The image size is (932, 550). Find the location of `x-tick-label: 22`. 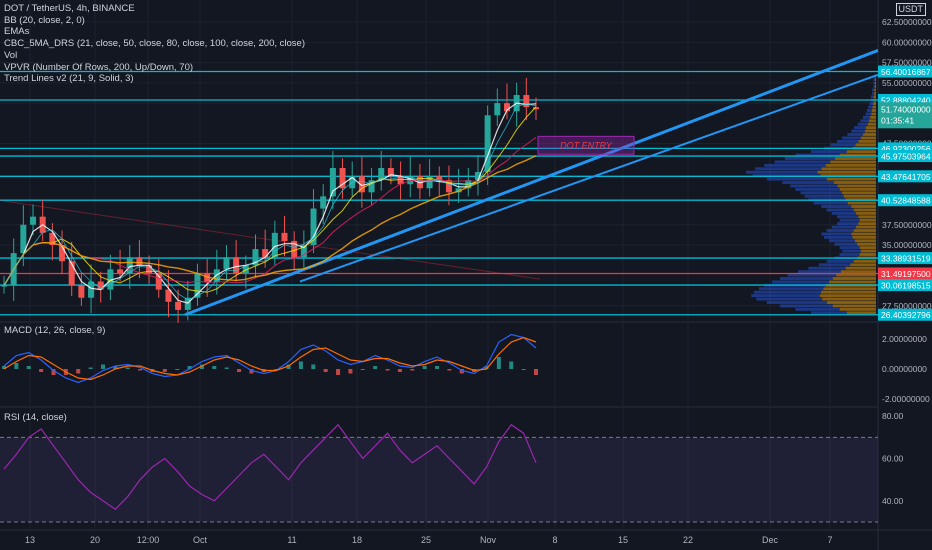

x-tick-label: 22 is located at coordinates (688, 540).